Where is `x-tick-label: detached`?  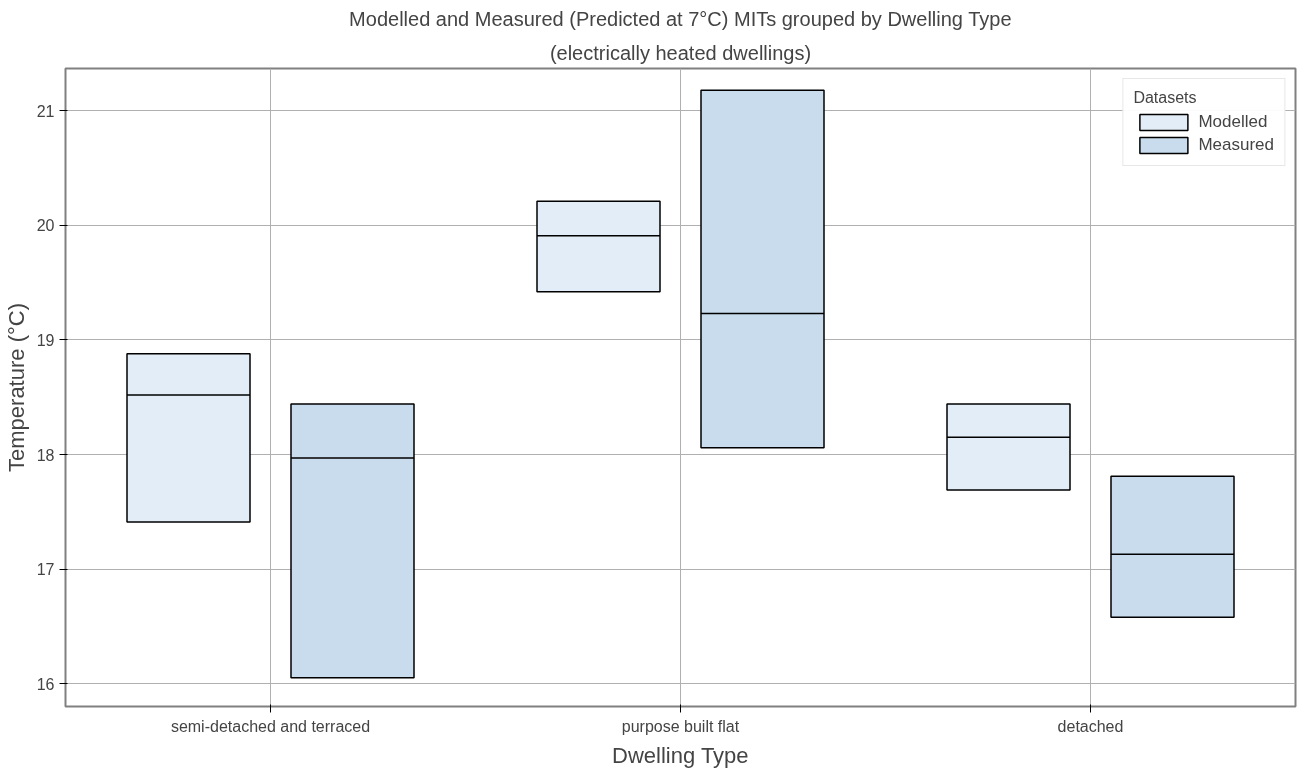
x-tick-label: detached is located at coordinates (1090, 726).